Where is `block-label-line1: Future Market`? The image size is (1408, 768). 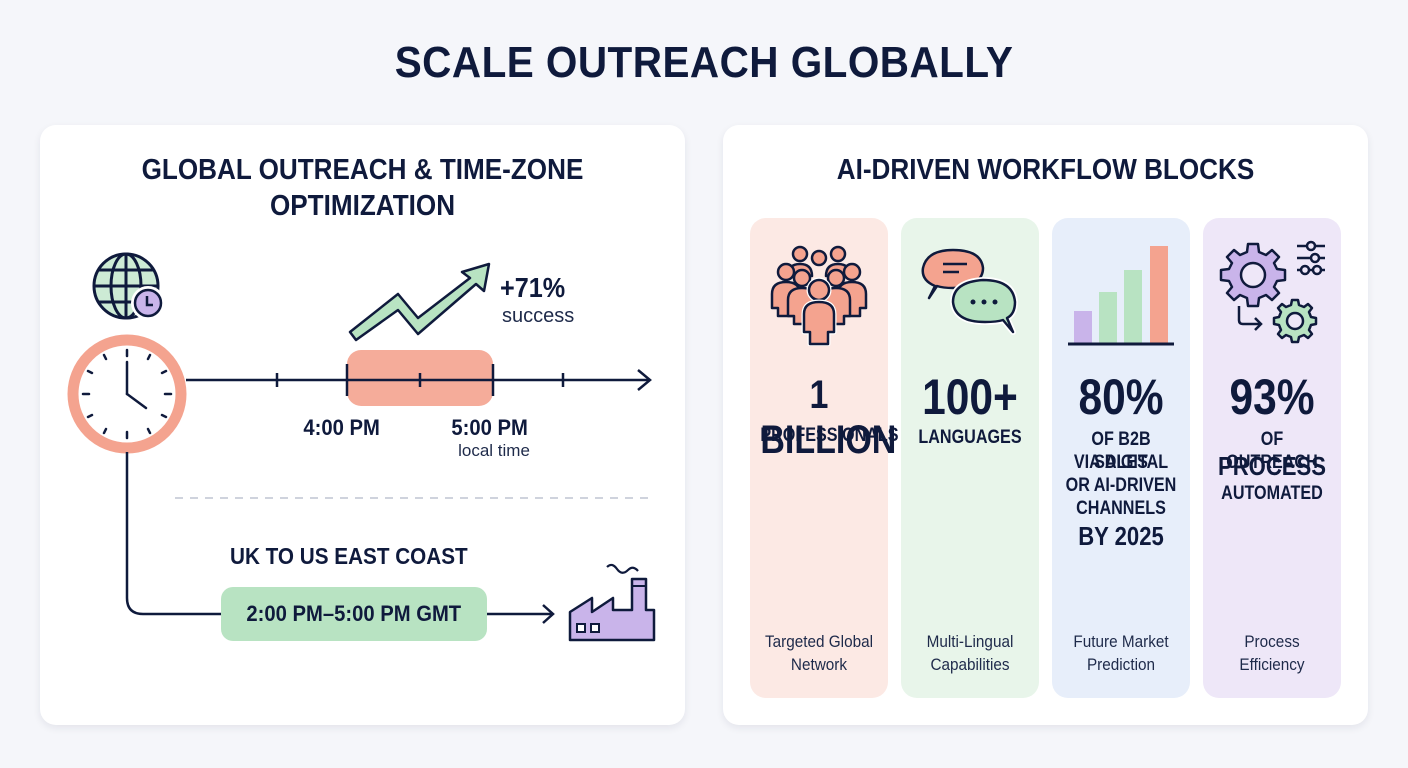 block-label-line1: Future Market is located at coordinates (1121, 641).